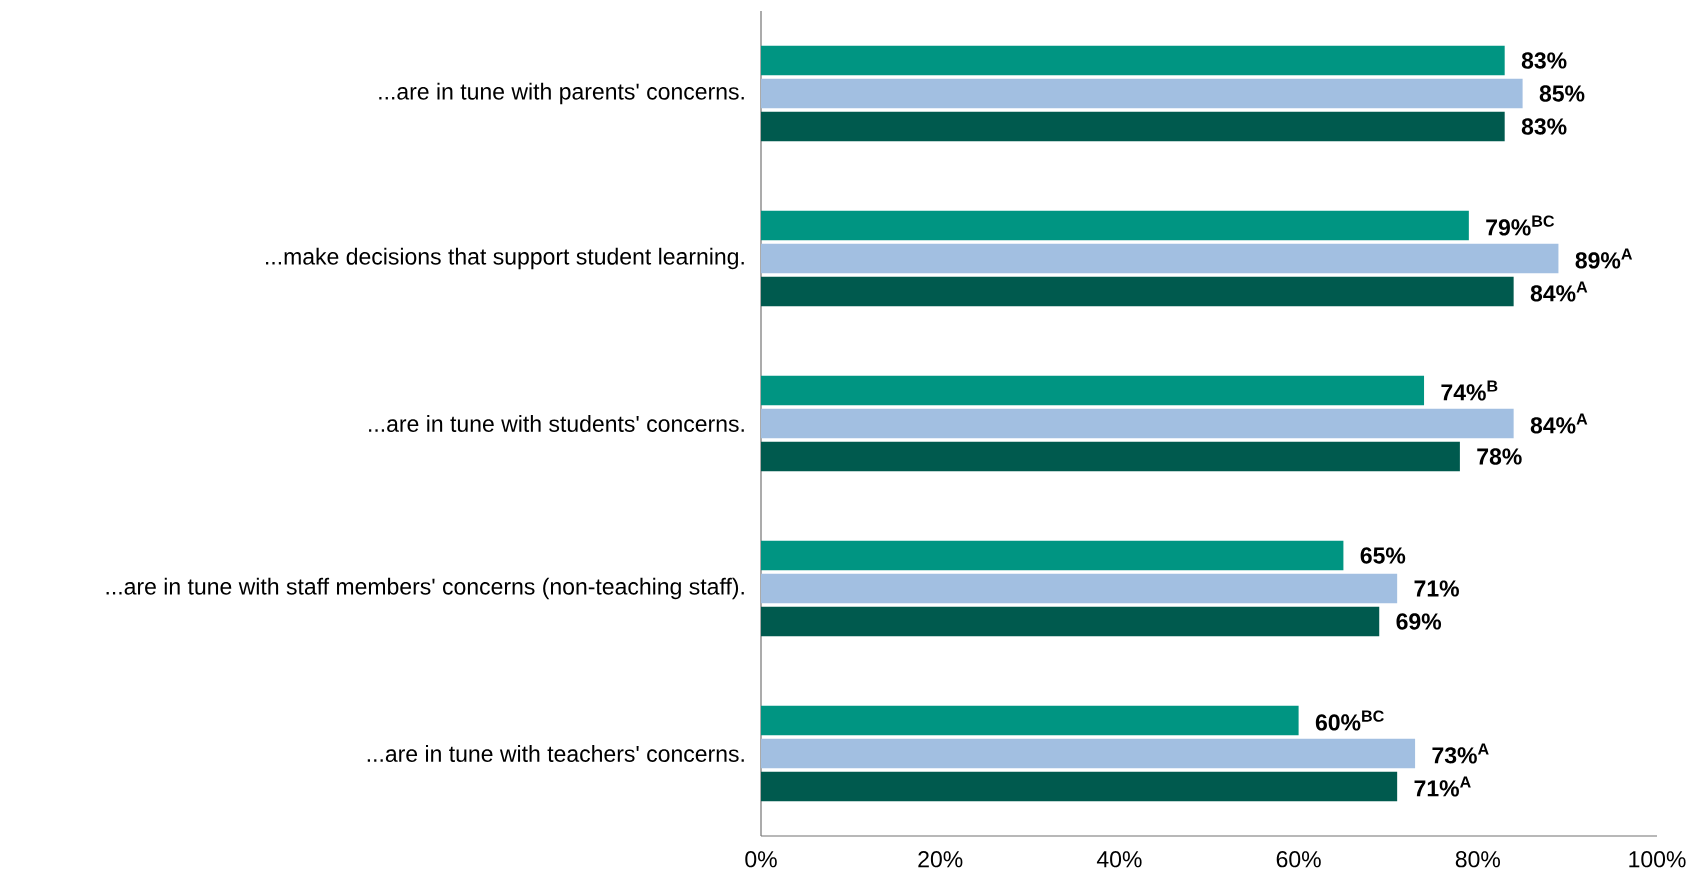  I want to click on data-label: 69%, so click(1419, 621).